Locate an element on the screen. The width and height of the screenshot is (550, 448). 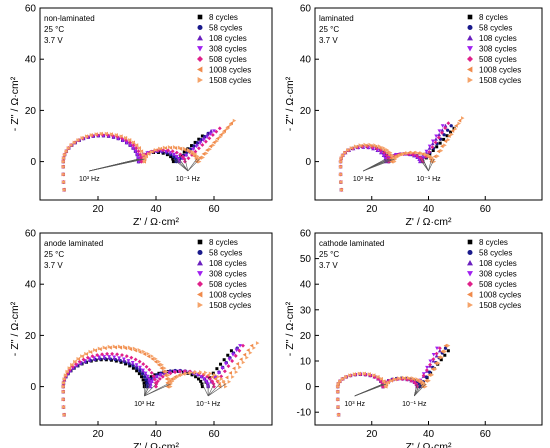
x-tick-label: 40 is located at coordinates (429, 209).